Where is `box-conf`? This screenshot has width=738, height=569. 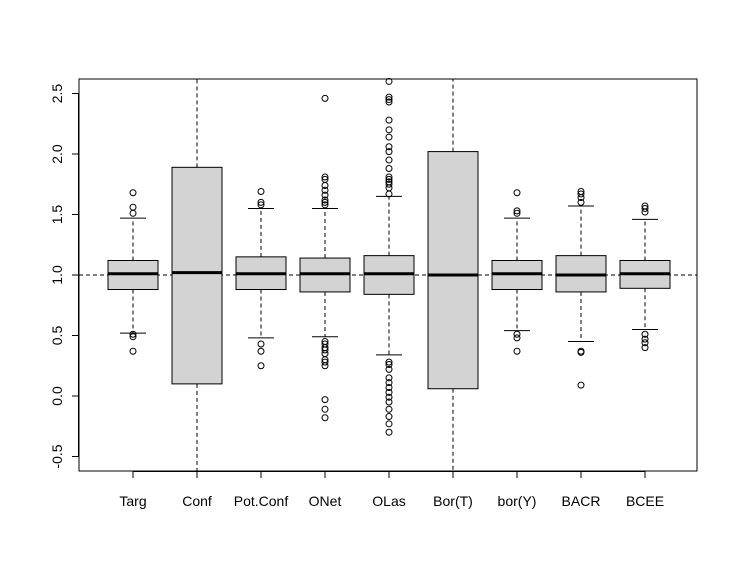 box-conf is located at coordinates (197, 275).